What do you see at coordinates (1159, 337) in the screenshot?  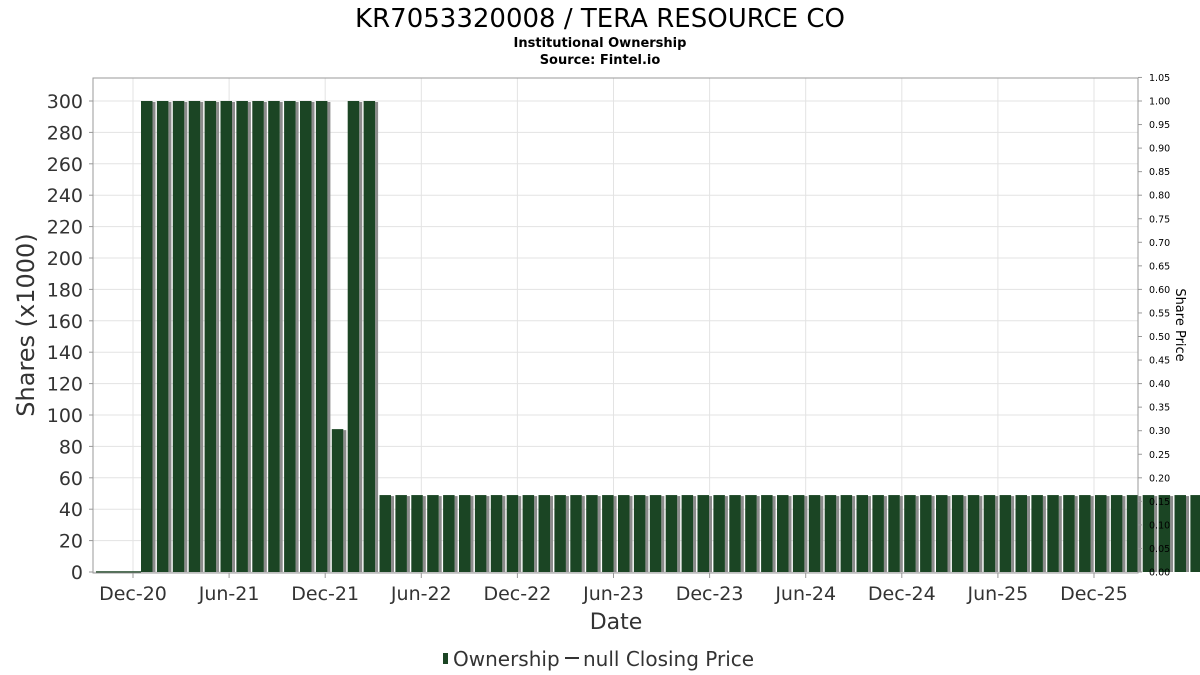 I see `y2-tick-label: 0.50` at bounding box center [1159, 337].